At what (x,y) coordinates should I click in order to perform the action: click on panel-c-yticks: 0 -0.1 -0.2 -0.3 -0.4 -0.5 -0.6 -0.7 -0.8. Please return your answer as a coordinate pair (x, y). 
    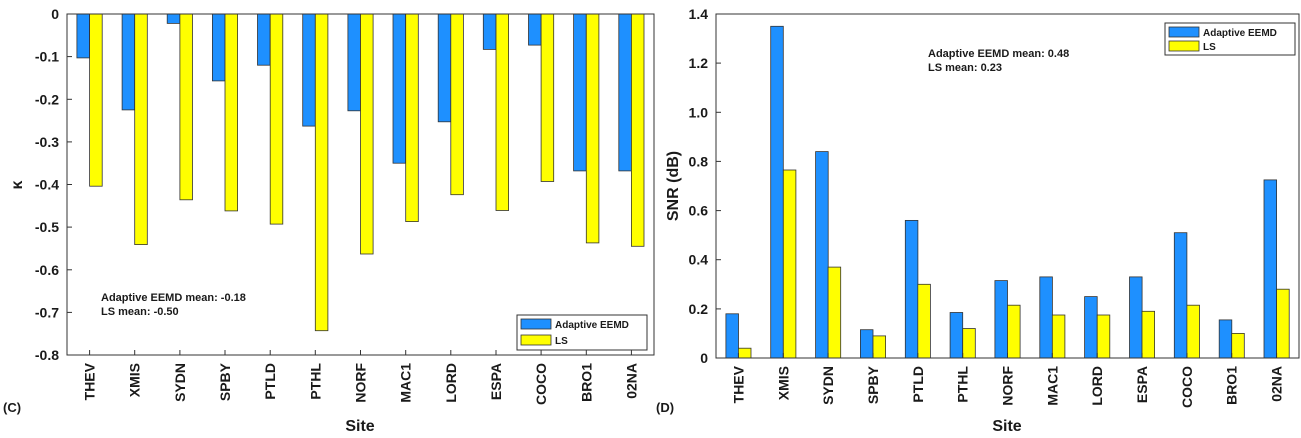
    Looking at the image, I should click on (53, 184).